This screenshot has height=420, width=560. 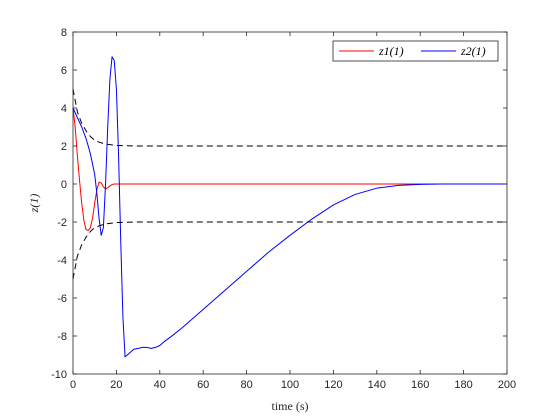 I want to click on x-axis-label: time (s), so click(x=290, y=406).